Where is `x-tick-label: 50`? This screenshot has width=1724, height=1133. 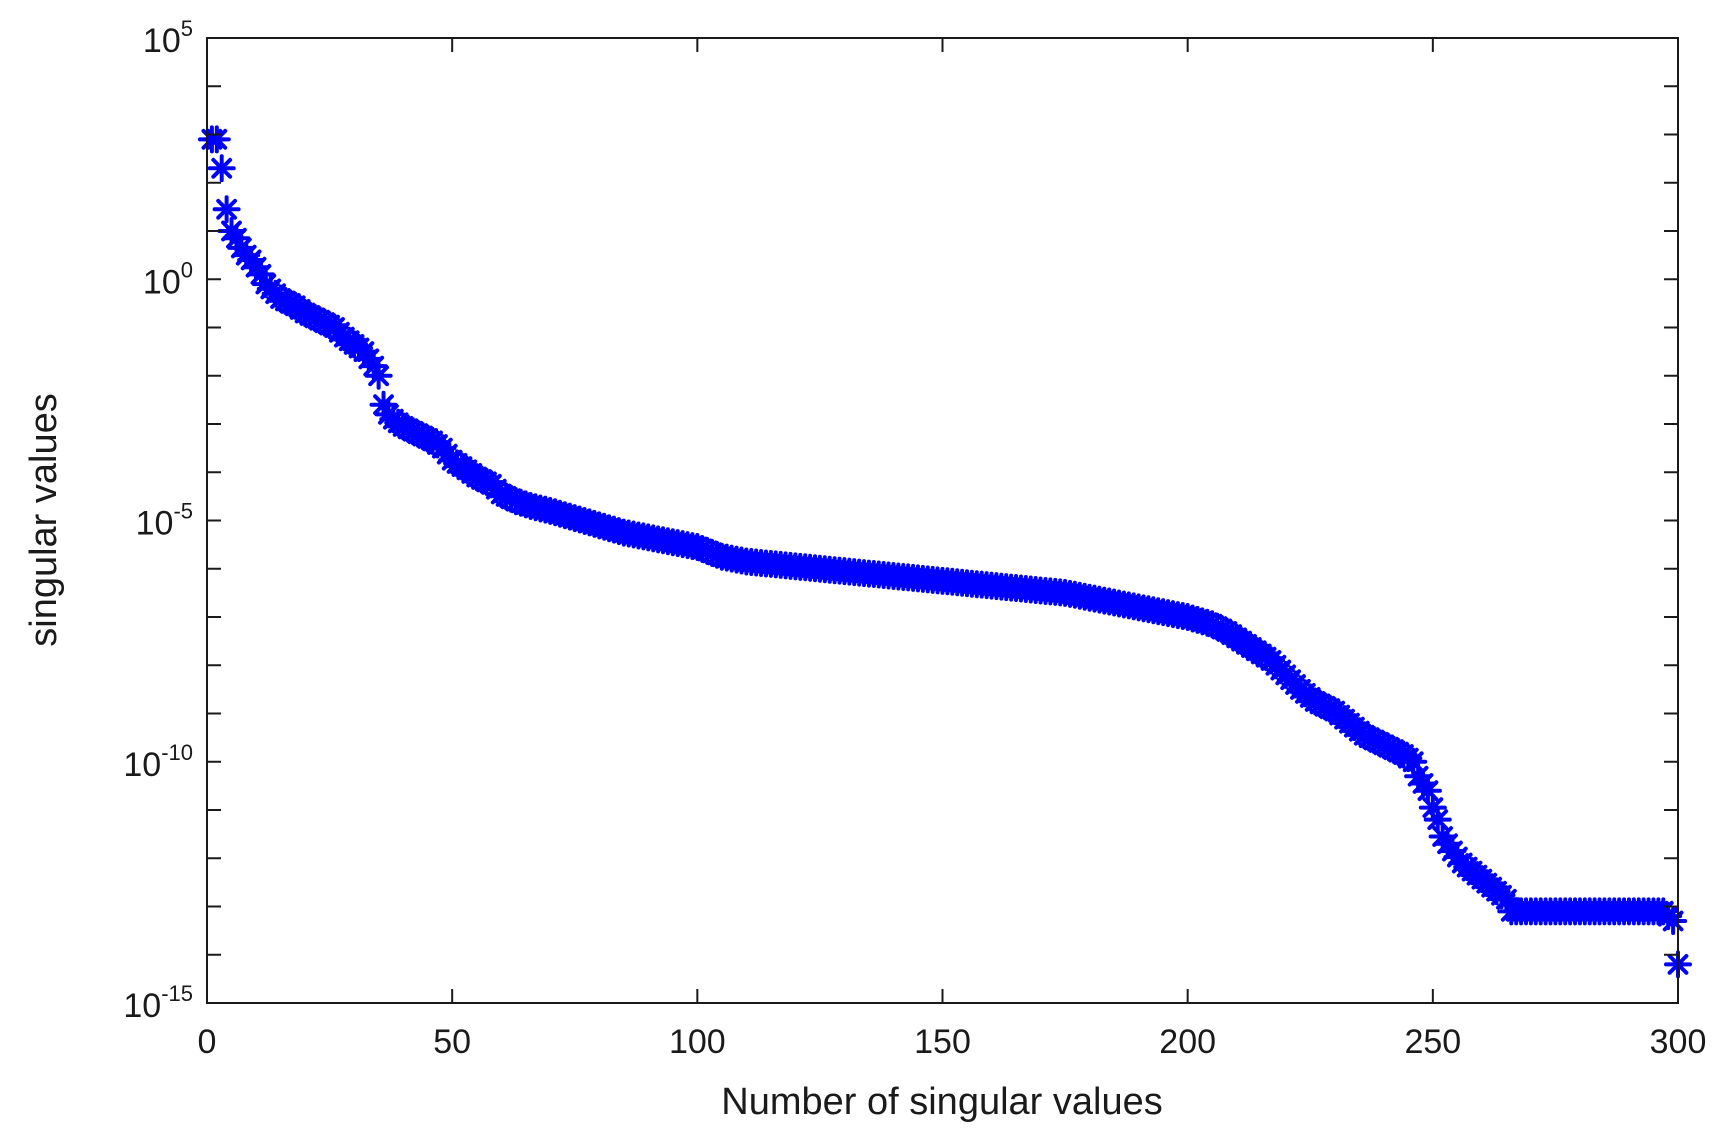 x-tick-label: 50 is located at coordinates (452, 1042).